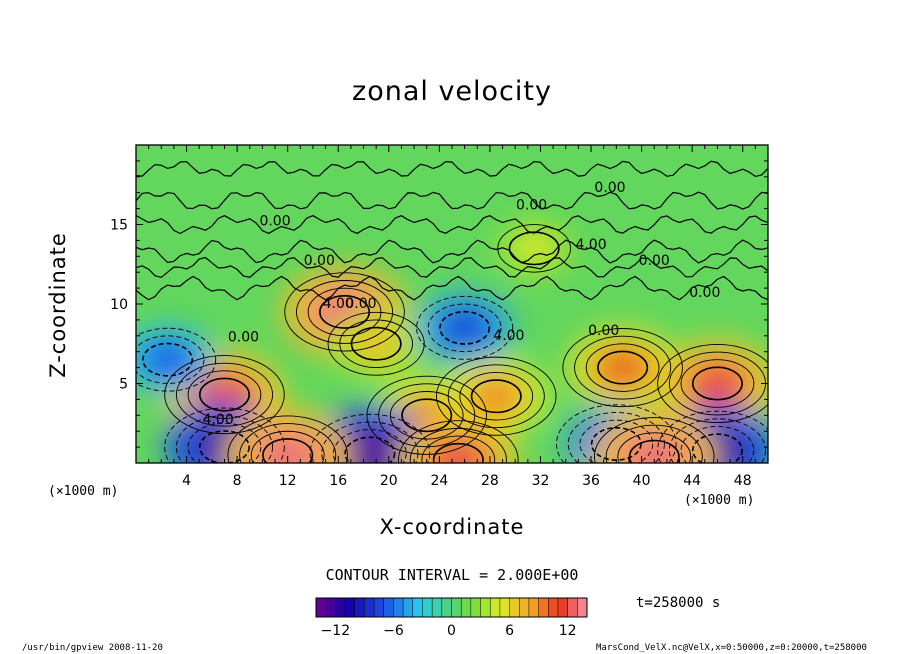 This screenshot has height=654, width=904. Describe the element at coordinates (452, 575) in the screenshot. I see `contour-interval: CONTOUR INTERVAL = 2.000E+00` at that location.